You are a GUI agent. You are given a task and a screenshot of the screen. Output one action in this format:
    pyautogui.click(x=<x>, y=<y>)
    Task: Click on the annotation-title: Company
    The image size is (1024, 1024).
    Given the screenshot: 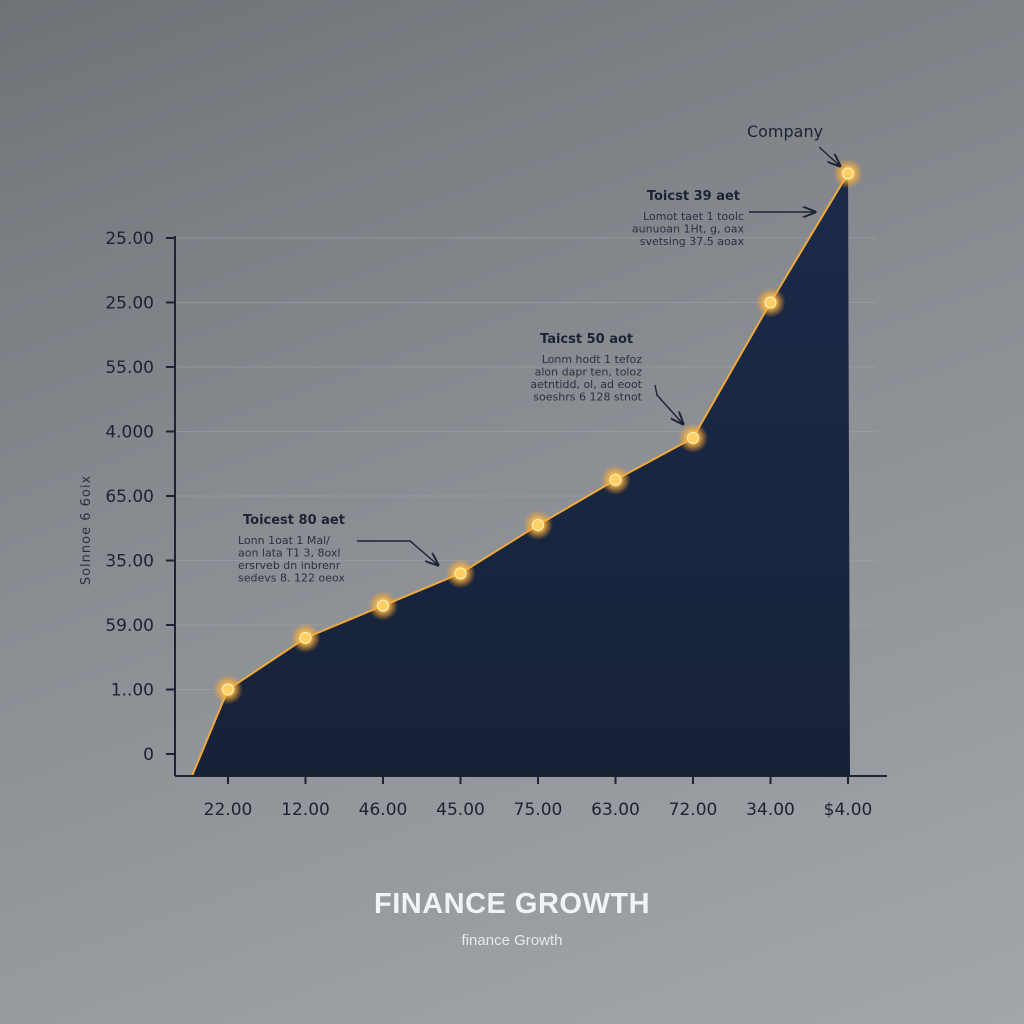 What is the action you would take?
    pyautogui.click(x=785, y=131)
    